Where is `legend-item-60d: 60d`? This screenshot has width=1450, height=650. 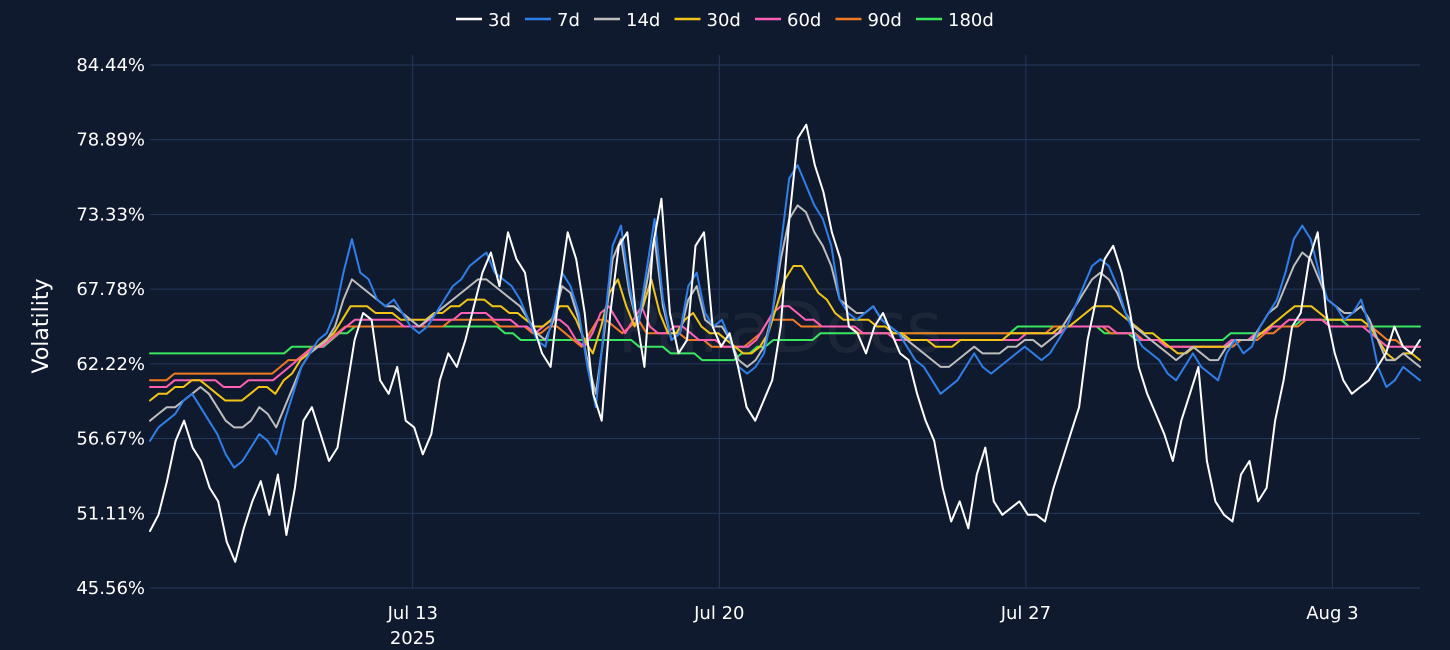 legend-item-60d: 60d is located at coordinates (788, 20).